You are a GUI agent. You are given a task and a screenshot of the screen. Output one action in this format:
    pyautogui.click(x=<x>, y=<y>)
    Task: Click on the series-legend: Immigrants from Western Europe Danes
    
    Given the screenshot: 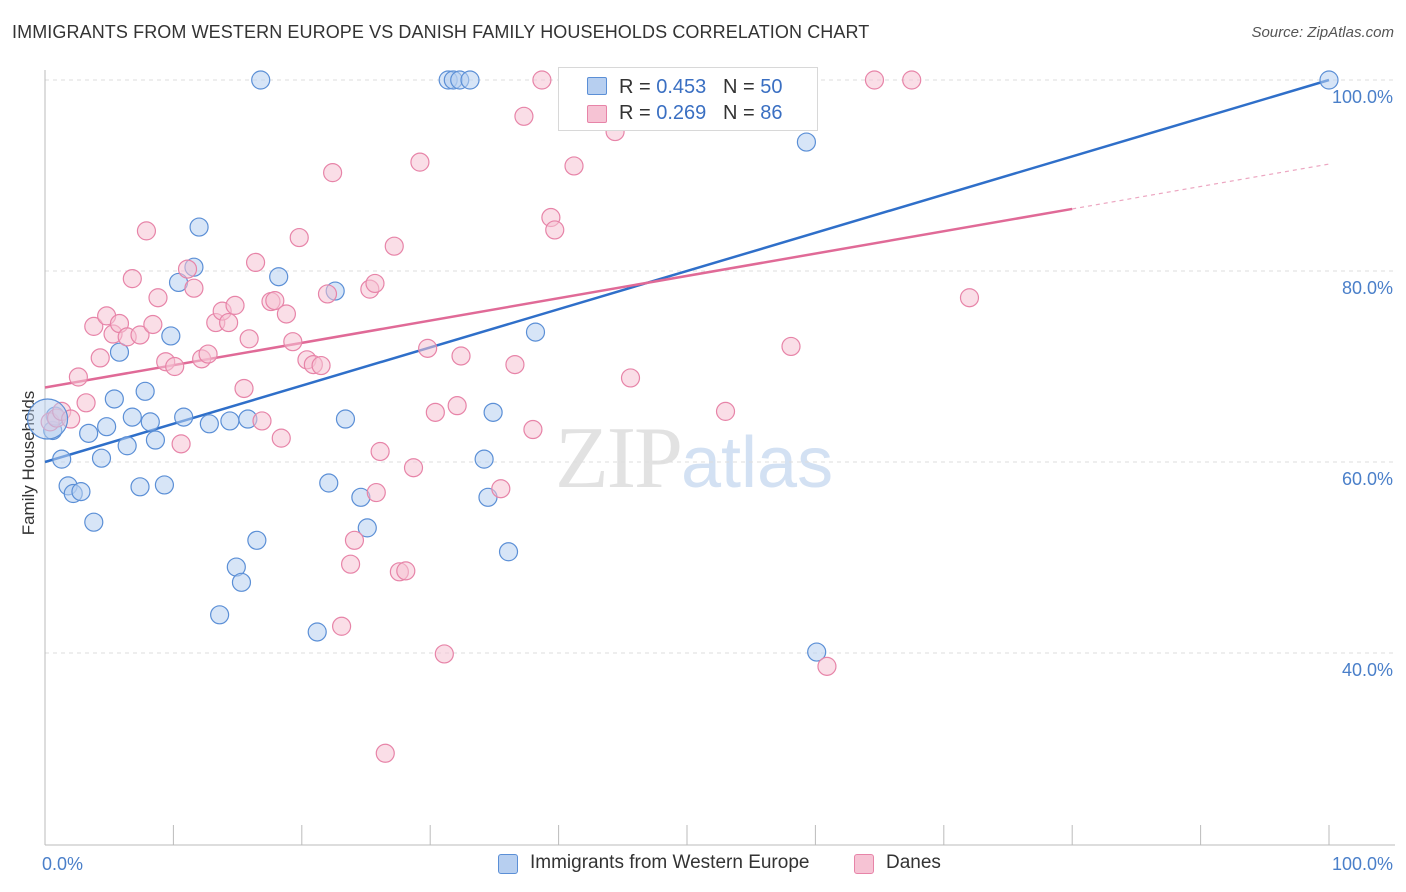 What is the action you would take?
    pyautogui.click(x=703, y=865)
    